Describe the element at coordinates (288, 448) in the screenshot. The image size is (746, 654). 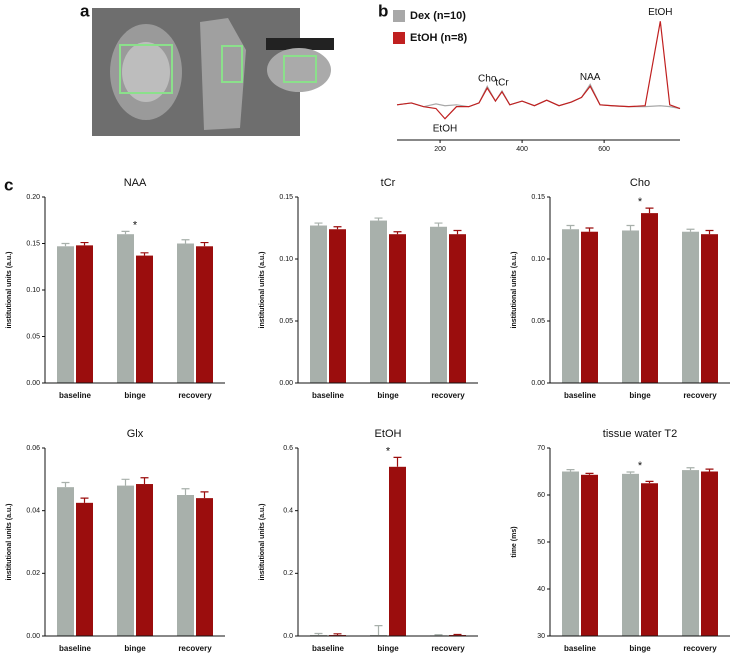
I see `y-tick-label: 0.6` at that location.